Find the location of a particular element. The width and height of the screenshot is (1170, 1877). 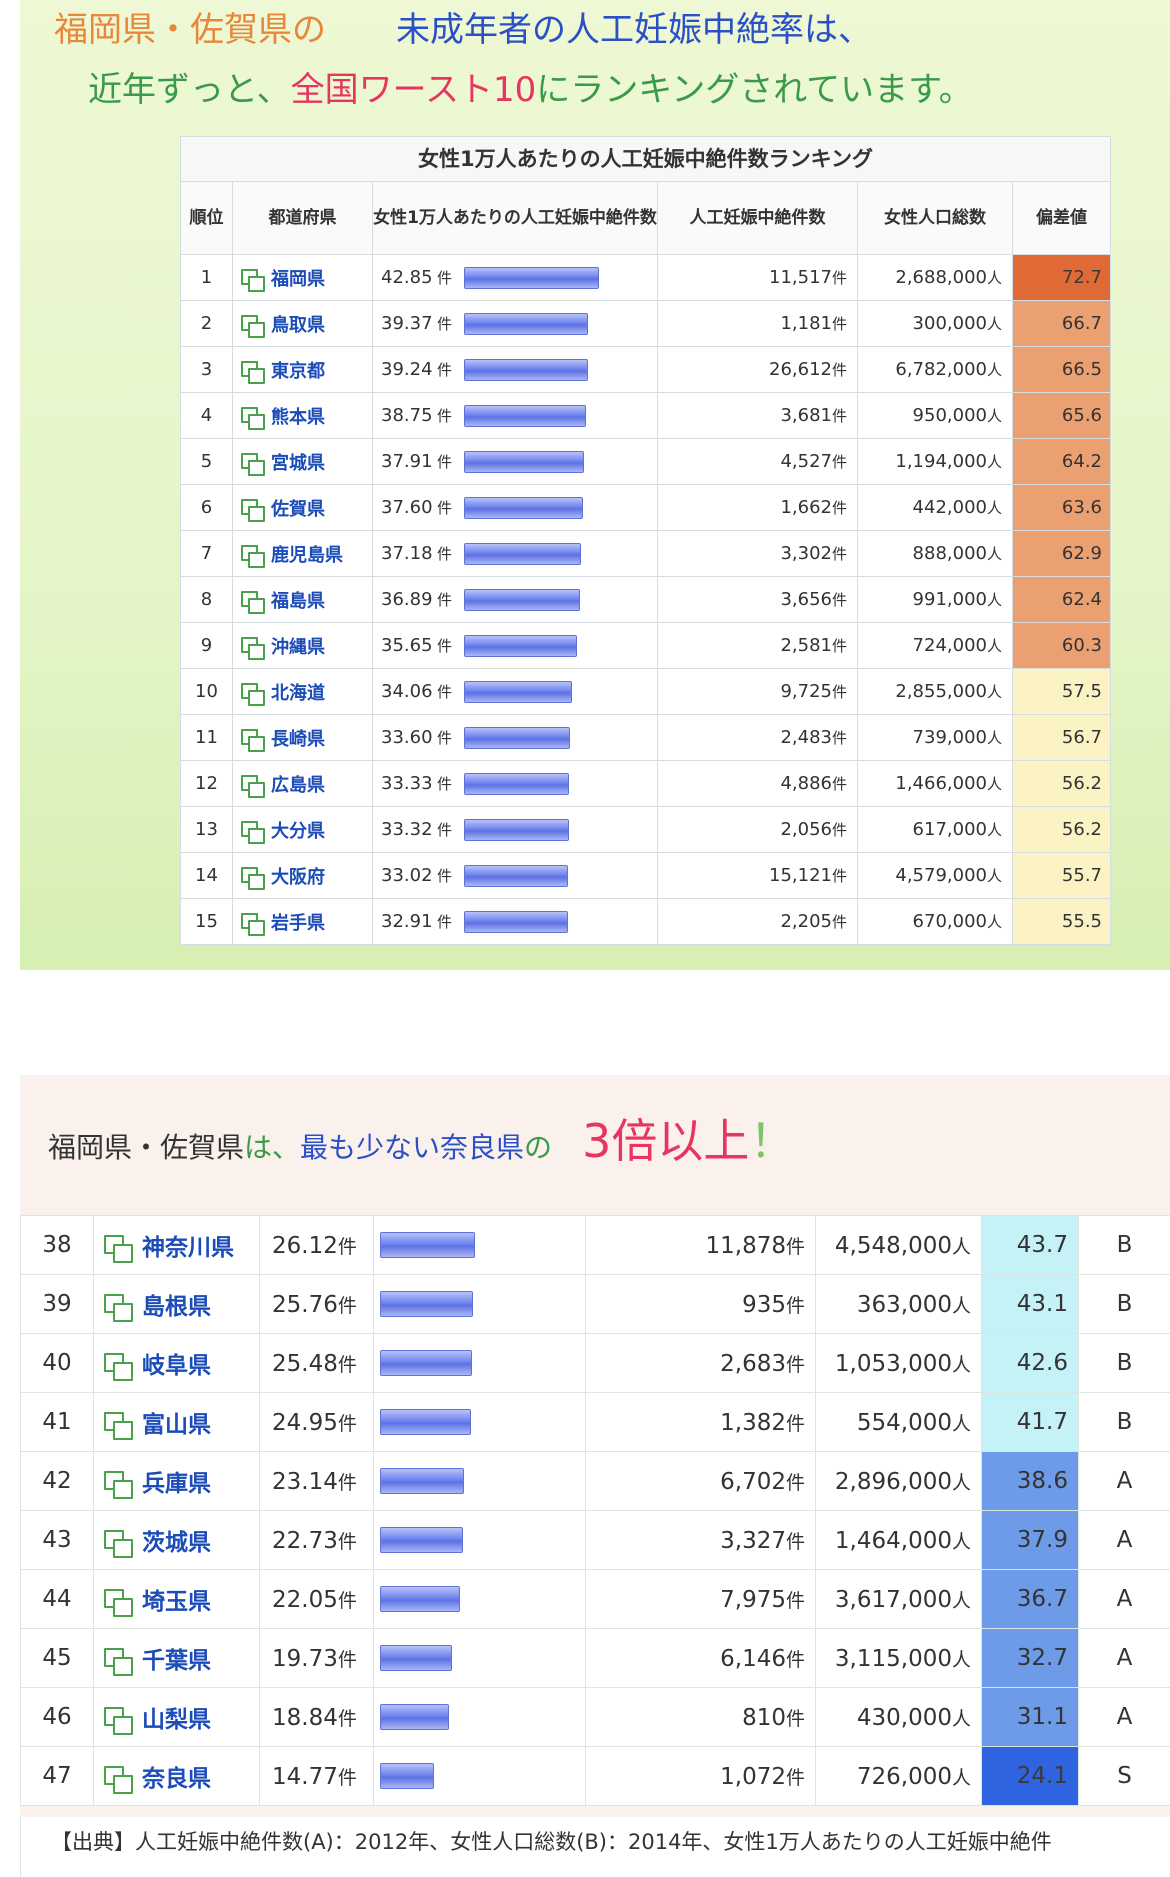

prefecture-link: 鹿児島県 is located at coordinates (307, 555).